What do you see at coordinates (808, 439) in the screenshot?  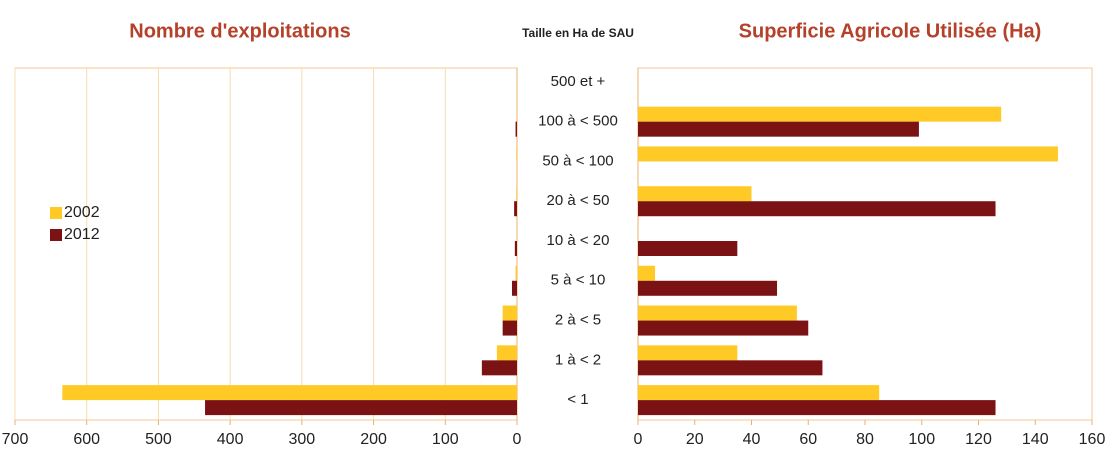 I see `x-tick-label: 60` at bounding box center [808, 439].